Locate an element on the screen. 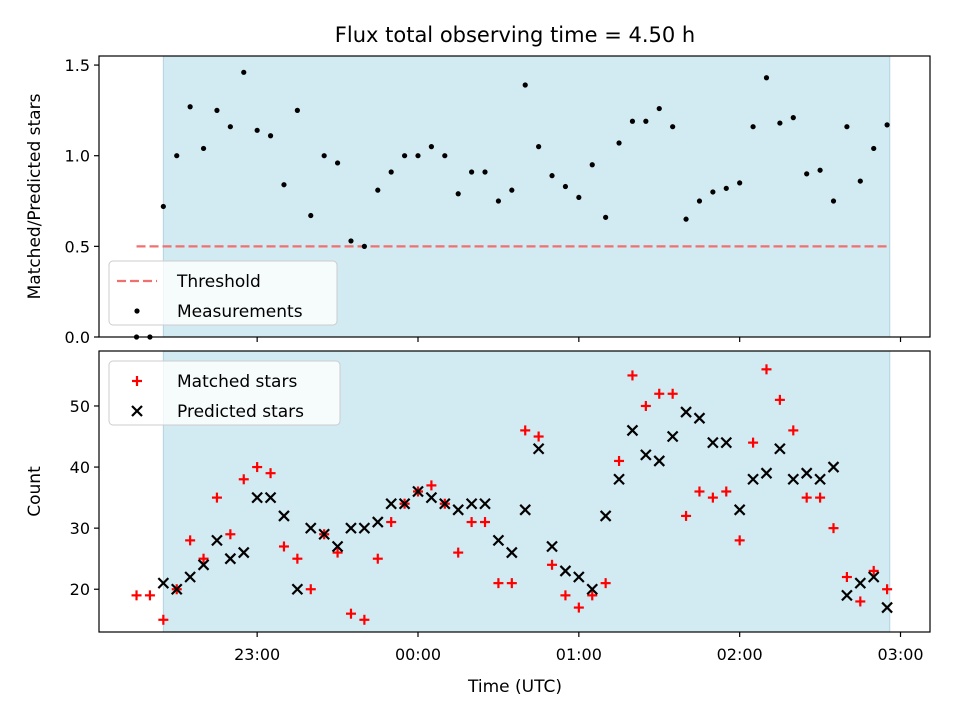 The width and height of the screenshot is (960, 724). bottom-legend: Matched stars Predicted stars is located at coordinates (224, 393).